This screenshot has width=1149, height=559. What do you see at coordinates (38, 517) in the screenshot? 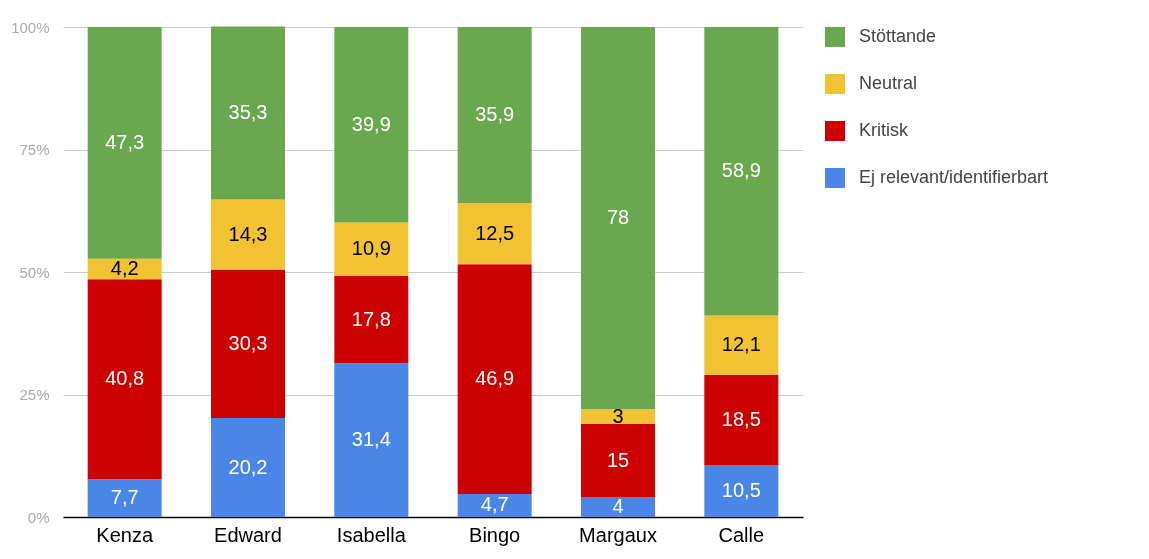
I see `y-tick-label: 0%` at bounding box center [38, 517].